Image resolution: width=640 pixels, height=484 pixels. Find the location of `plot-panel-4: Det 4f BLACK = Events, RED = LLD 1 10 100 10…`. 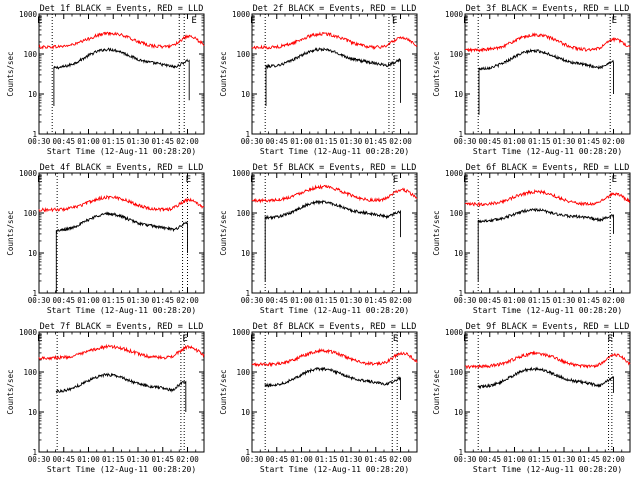

plot-panel-4: Det 4f BLACK = Events, RED = LLD 1 10 100 10… is located at coordinates (105, 239).